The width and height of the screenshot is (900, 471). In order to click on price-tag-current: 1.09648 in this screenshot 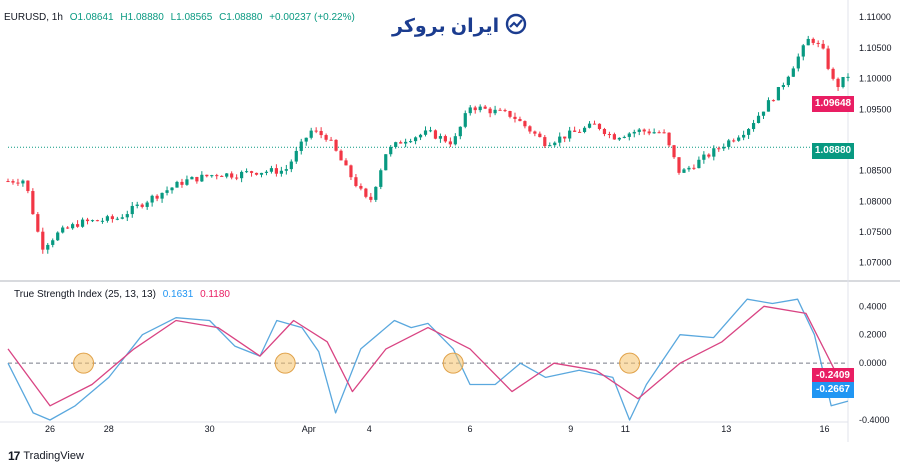, I will do `click(833, 104)`.